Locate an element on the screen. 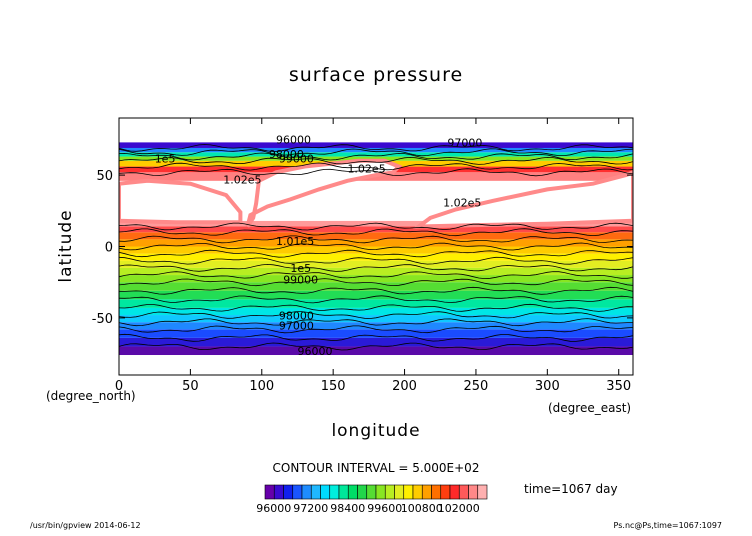 Image resolution: width=752 pixels, height=536 pixels. contour-label-1: 97000 is located at coordinates (464, 143).